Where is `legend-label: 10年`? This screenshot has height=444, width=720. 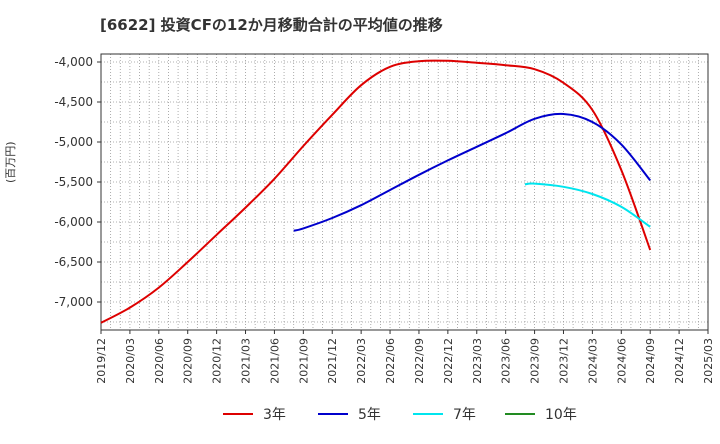 legend-label: 10年 is located at coordinates (561, 415).